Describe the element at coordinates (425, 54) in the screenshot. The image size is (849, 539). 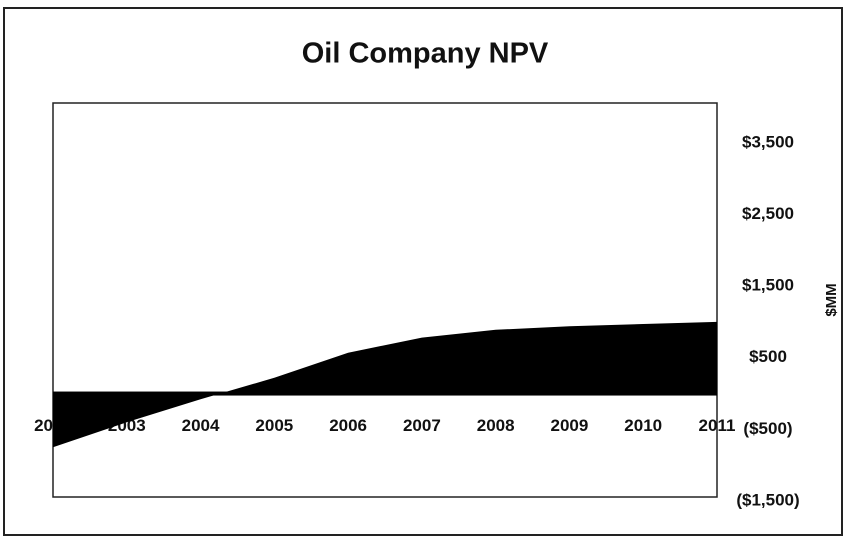
I see `chart-title: Oil Company NPV` at that location.